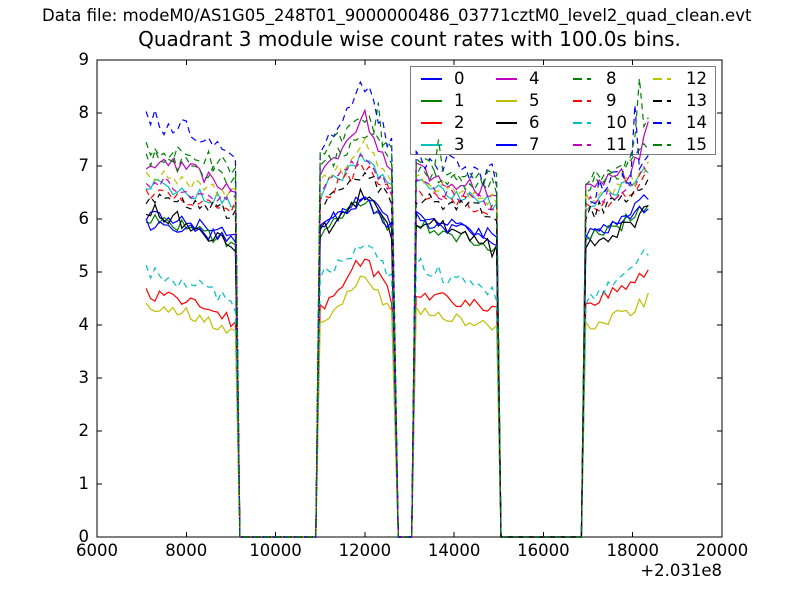 Image resolution: width=800 pixels, height=600 pixels. I want to click on legend-entry-3: 3, so click(456, 145).